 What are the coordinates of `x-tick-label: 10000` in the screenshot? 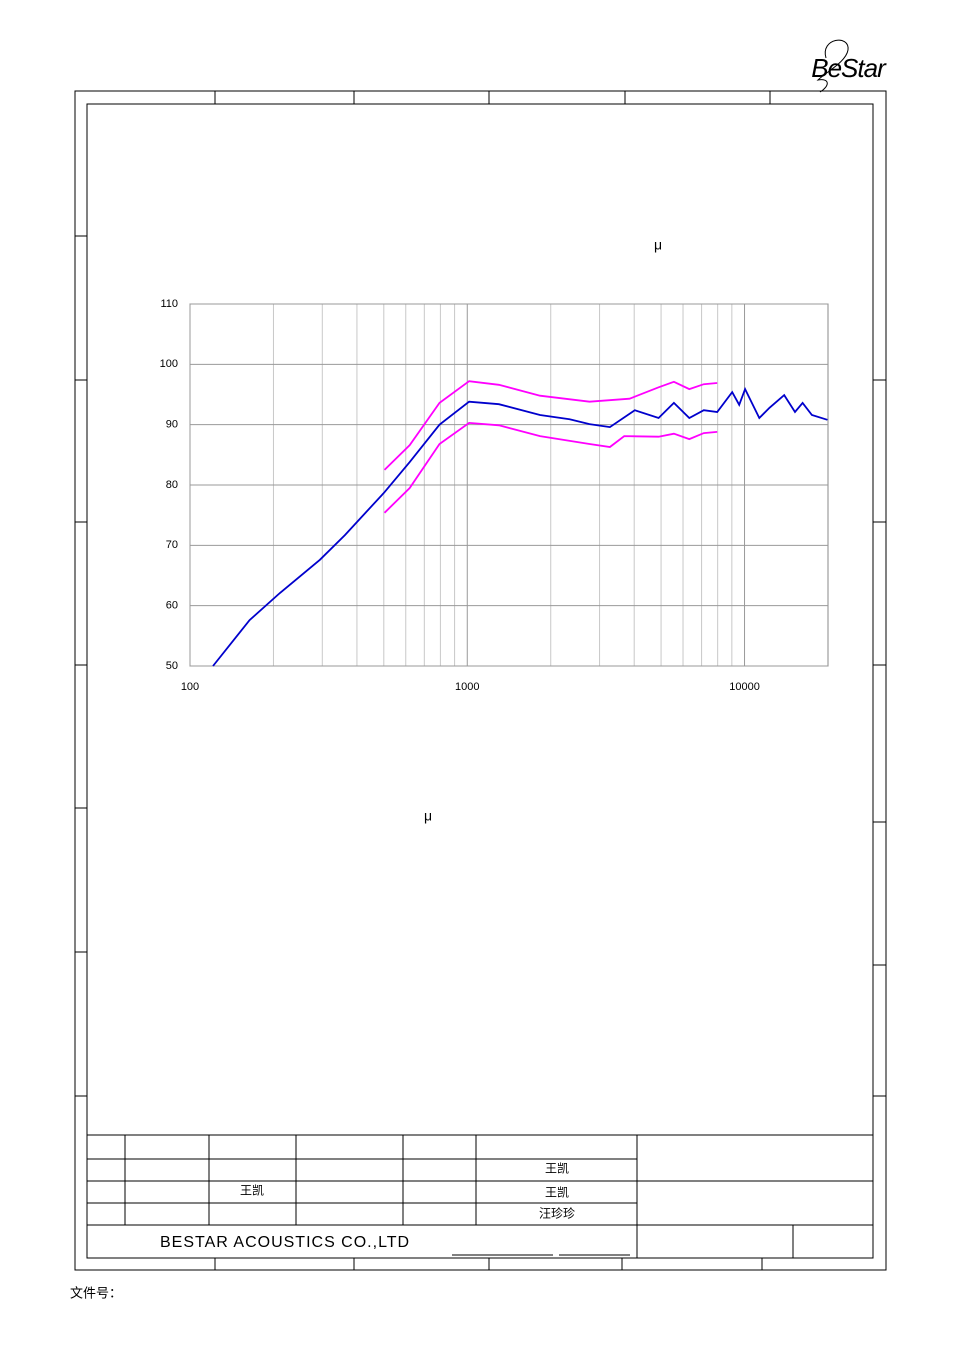 It's located at (744, 687).